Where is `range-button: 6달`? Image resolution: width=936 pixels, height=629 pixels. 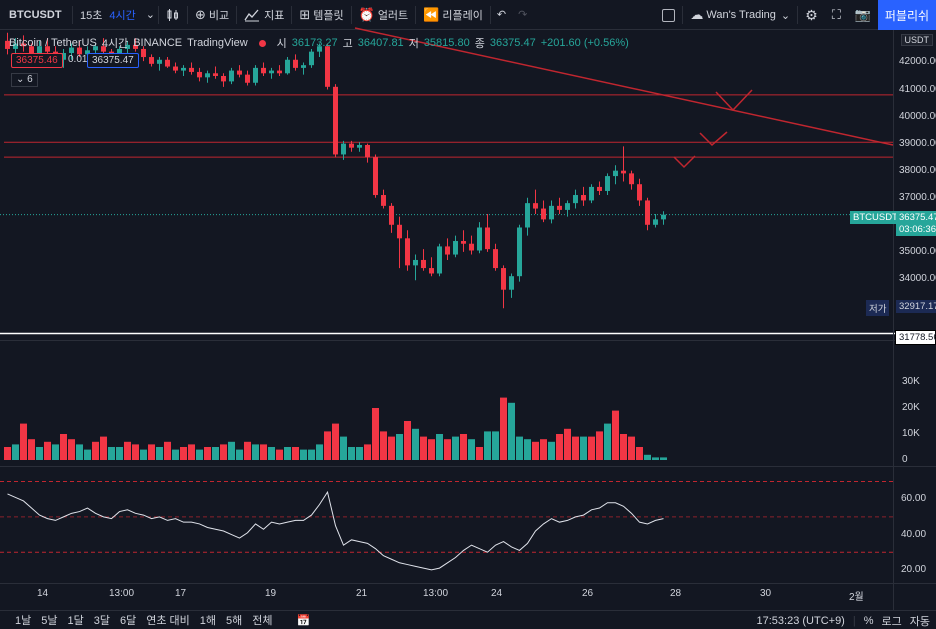
range-button: 6달 is located at coordinates (128, 621).